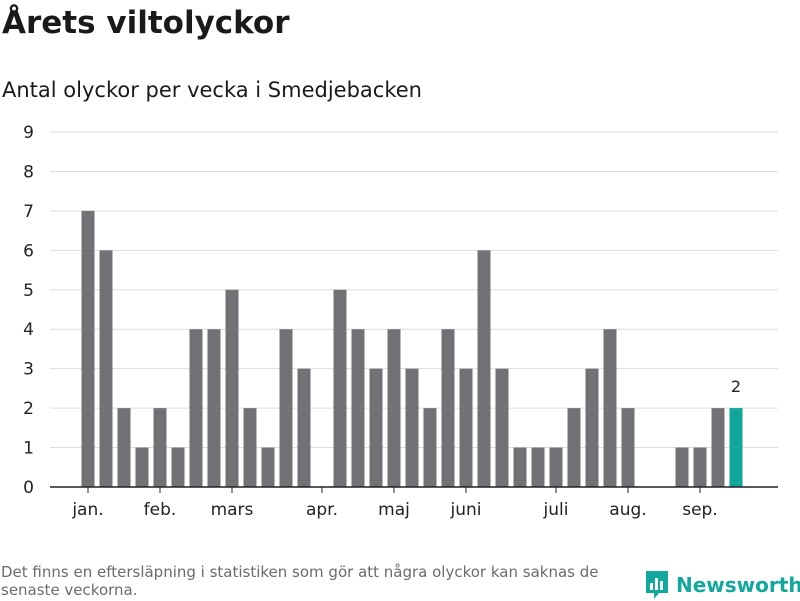 The image size is (800, 601). Describe the element at coordinates (738, 585) in the screenshot. I see `brand-name: Newsworthy` at that location.